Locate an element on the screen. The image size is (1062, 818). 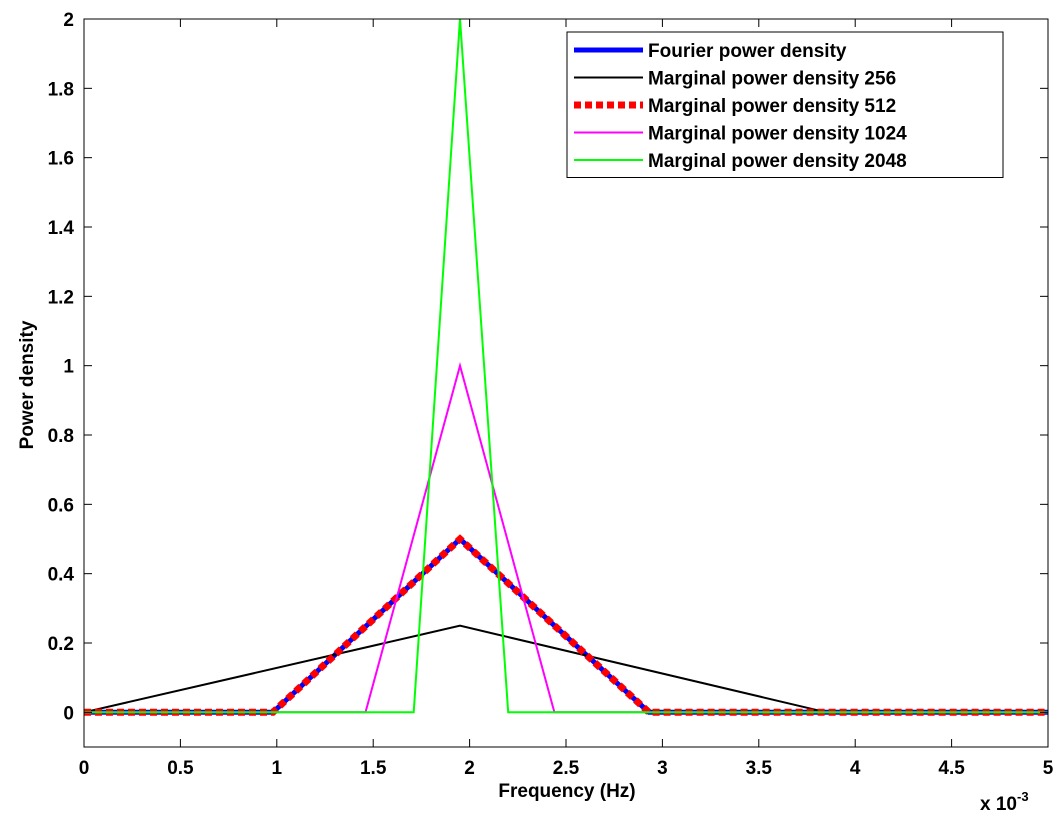
x-tick-label: 3.5 is located at coordinates (759, 768).